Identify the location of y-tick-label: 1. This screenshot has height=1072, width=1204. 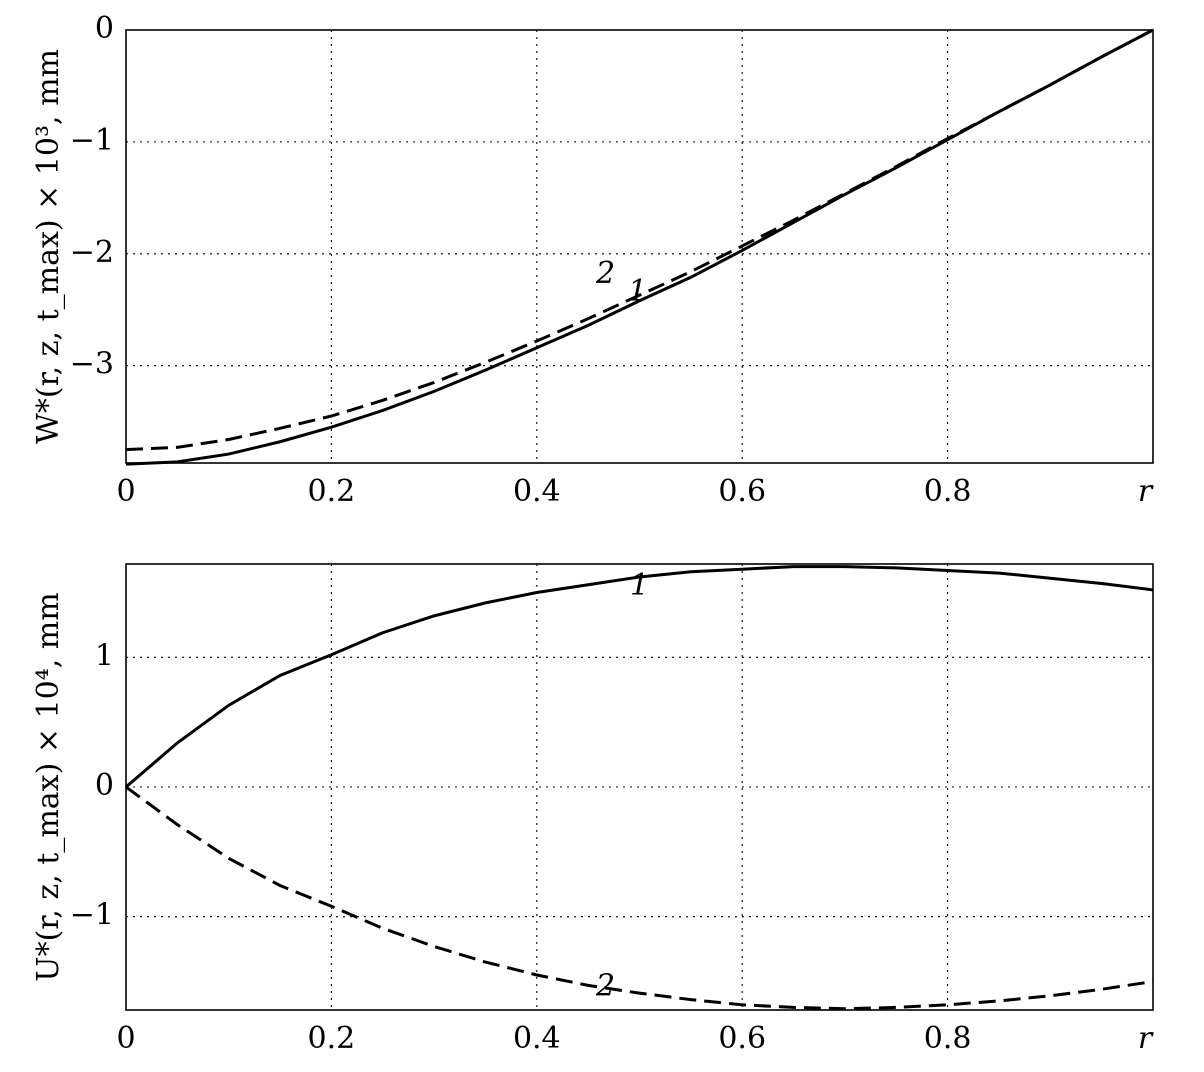
(104, 655).